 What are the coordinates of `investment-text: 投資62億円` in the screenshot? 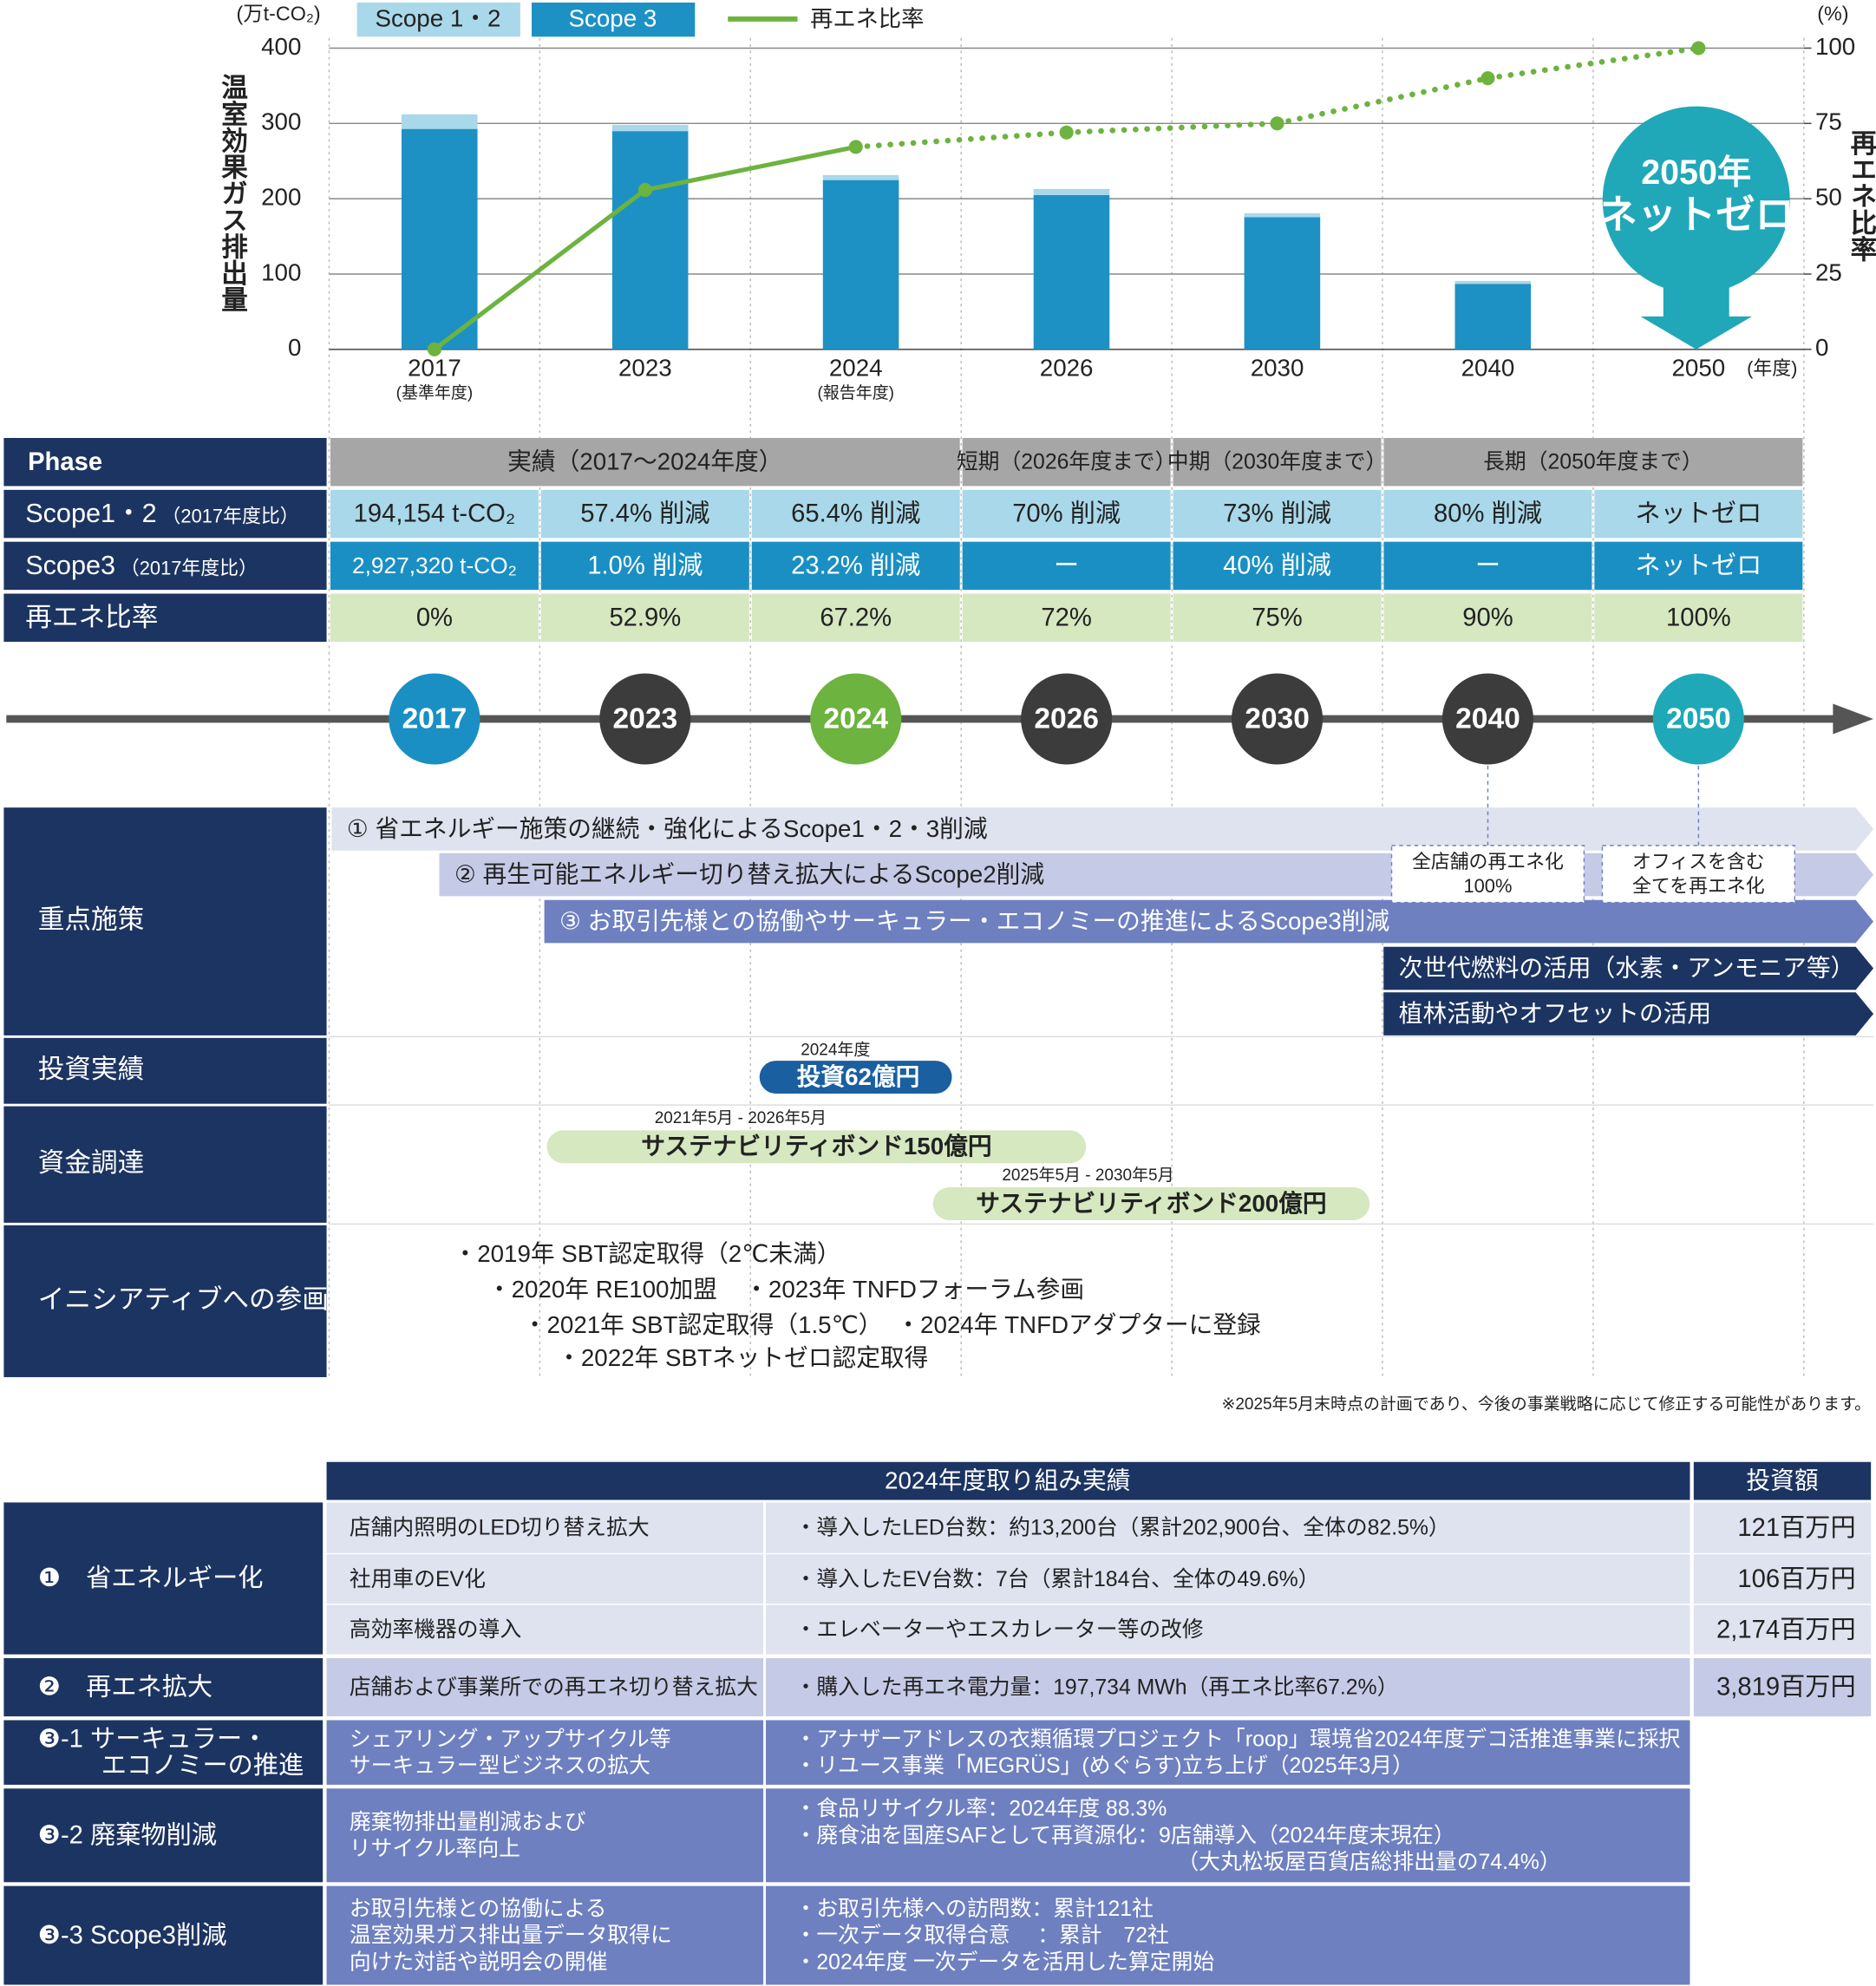 It's located at (859, 1076).